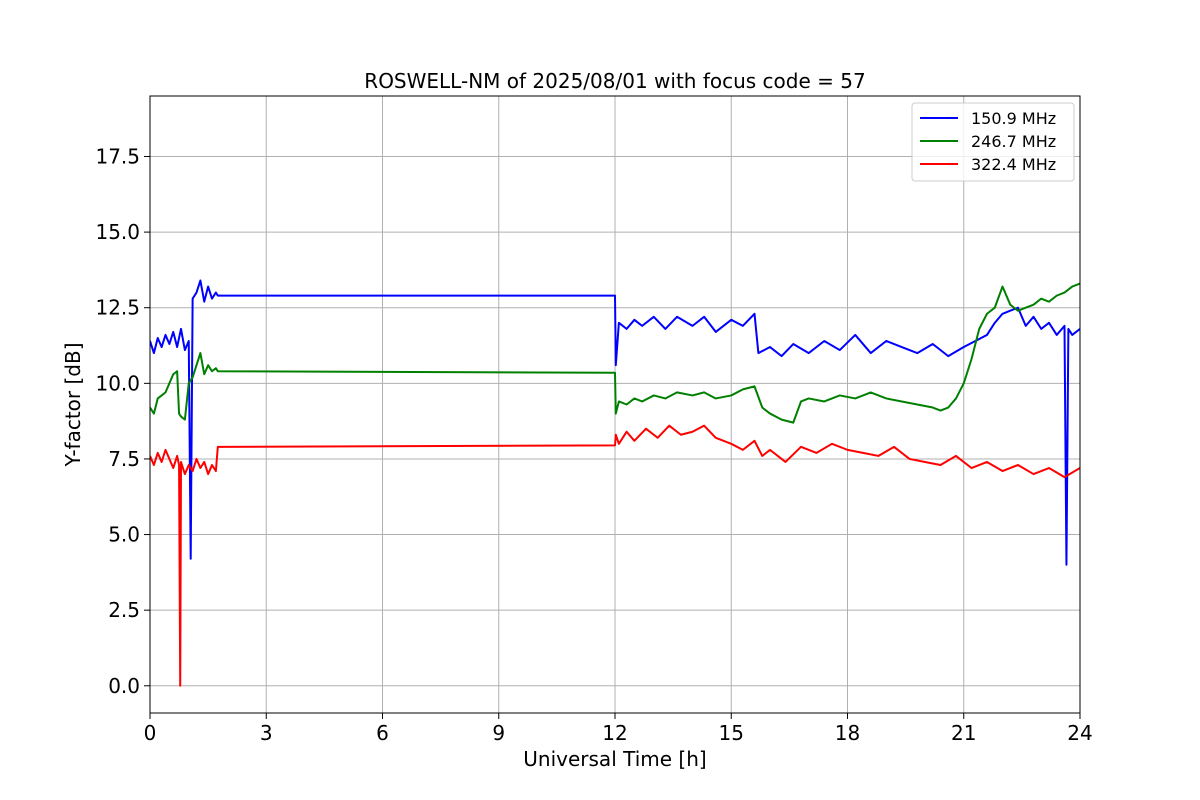 This screenshot has height=800, width=1200. I want to click on x-tick-label: 9, so click(498, 733).